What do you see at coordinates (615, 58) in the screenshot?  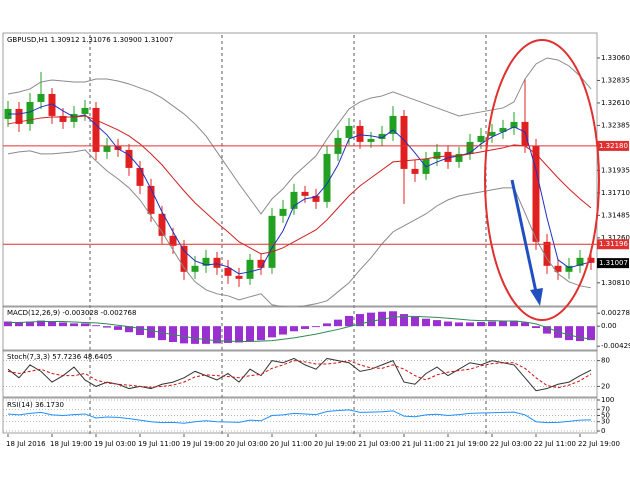 I see `y-tick-label: 1.33060` at bounding box center [615, 58].